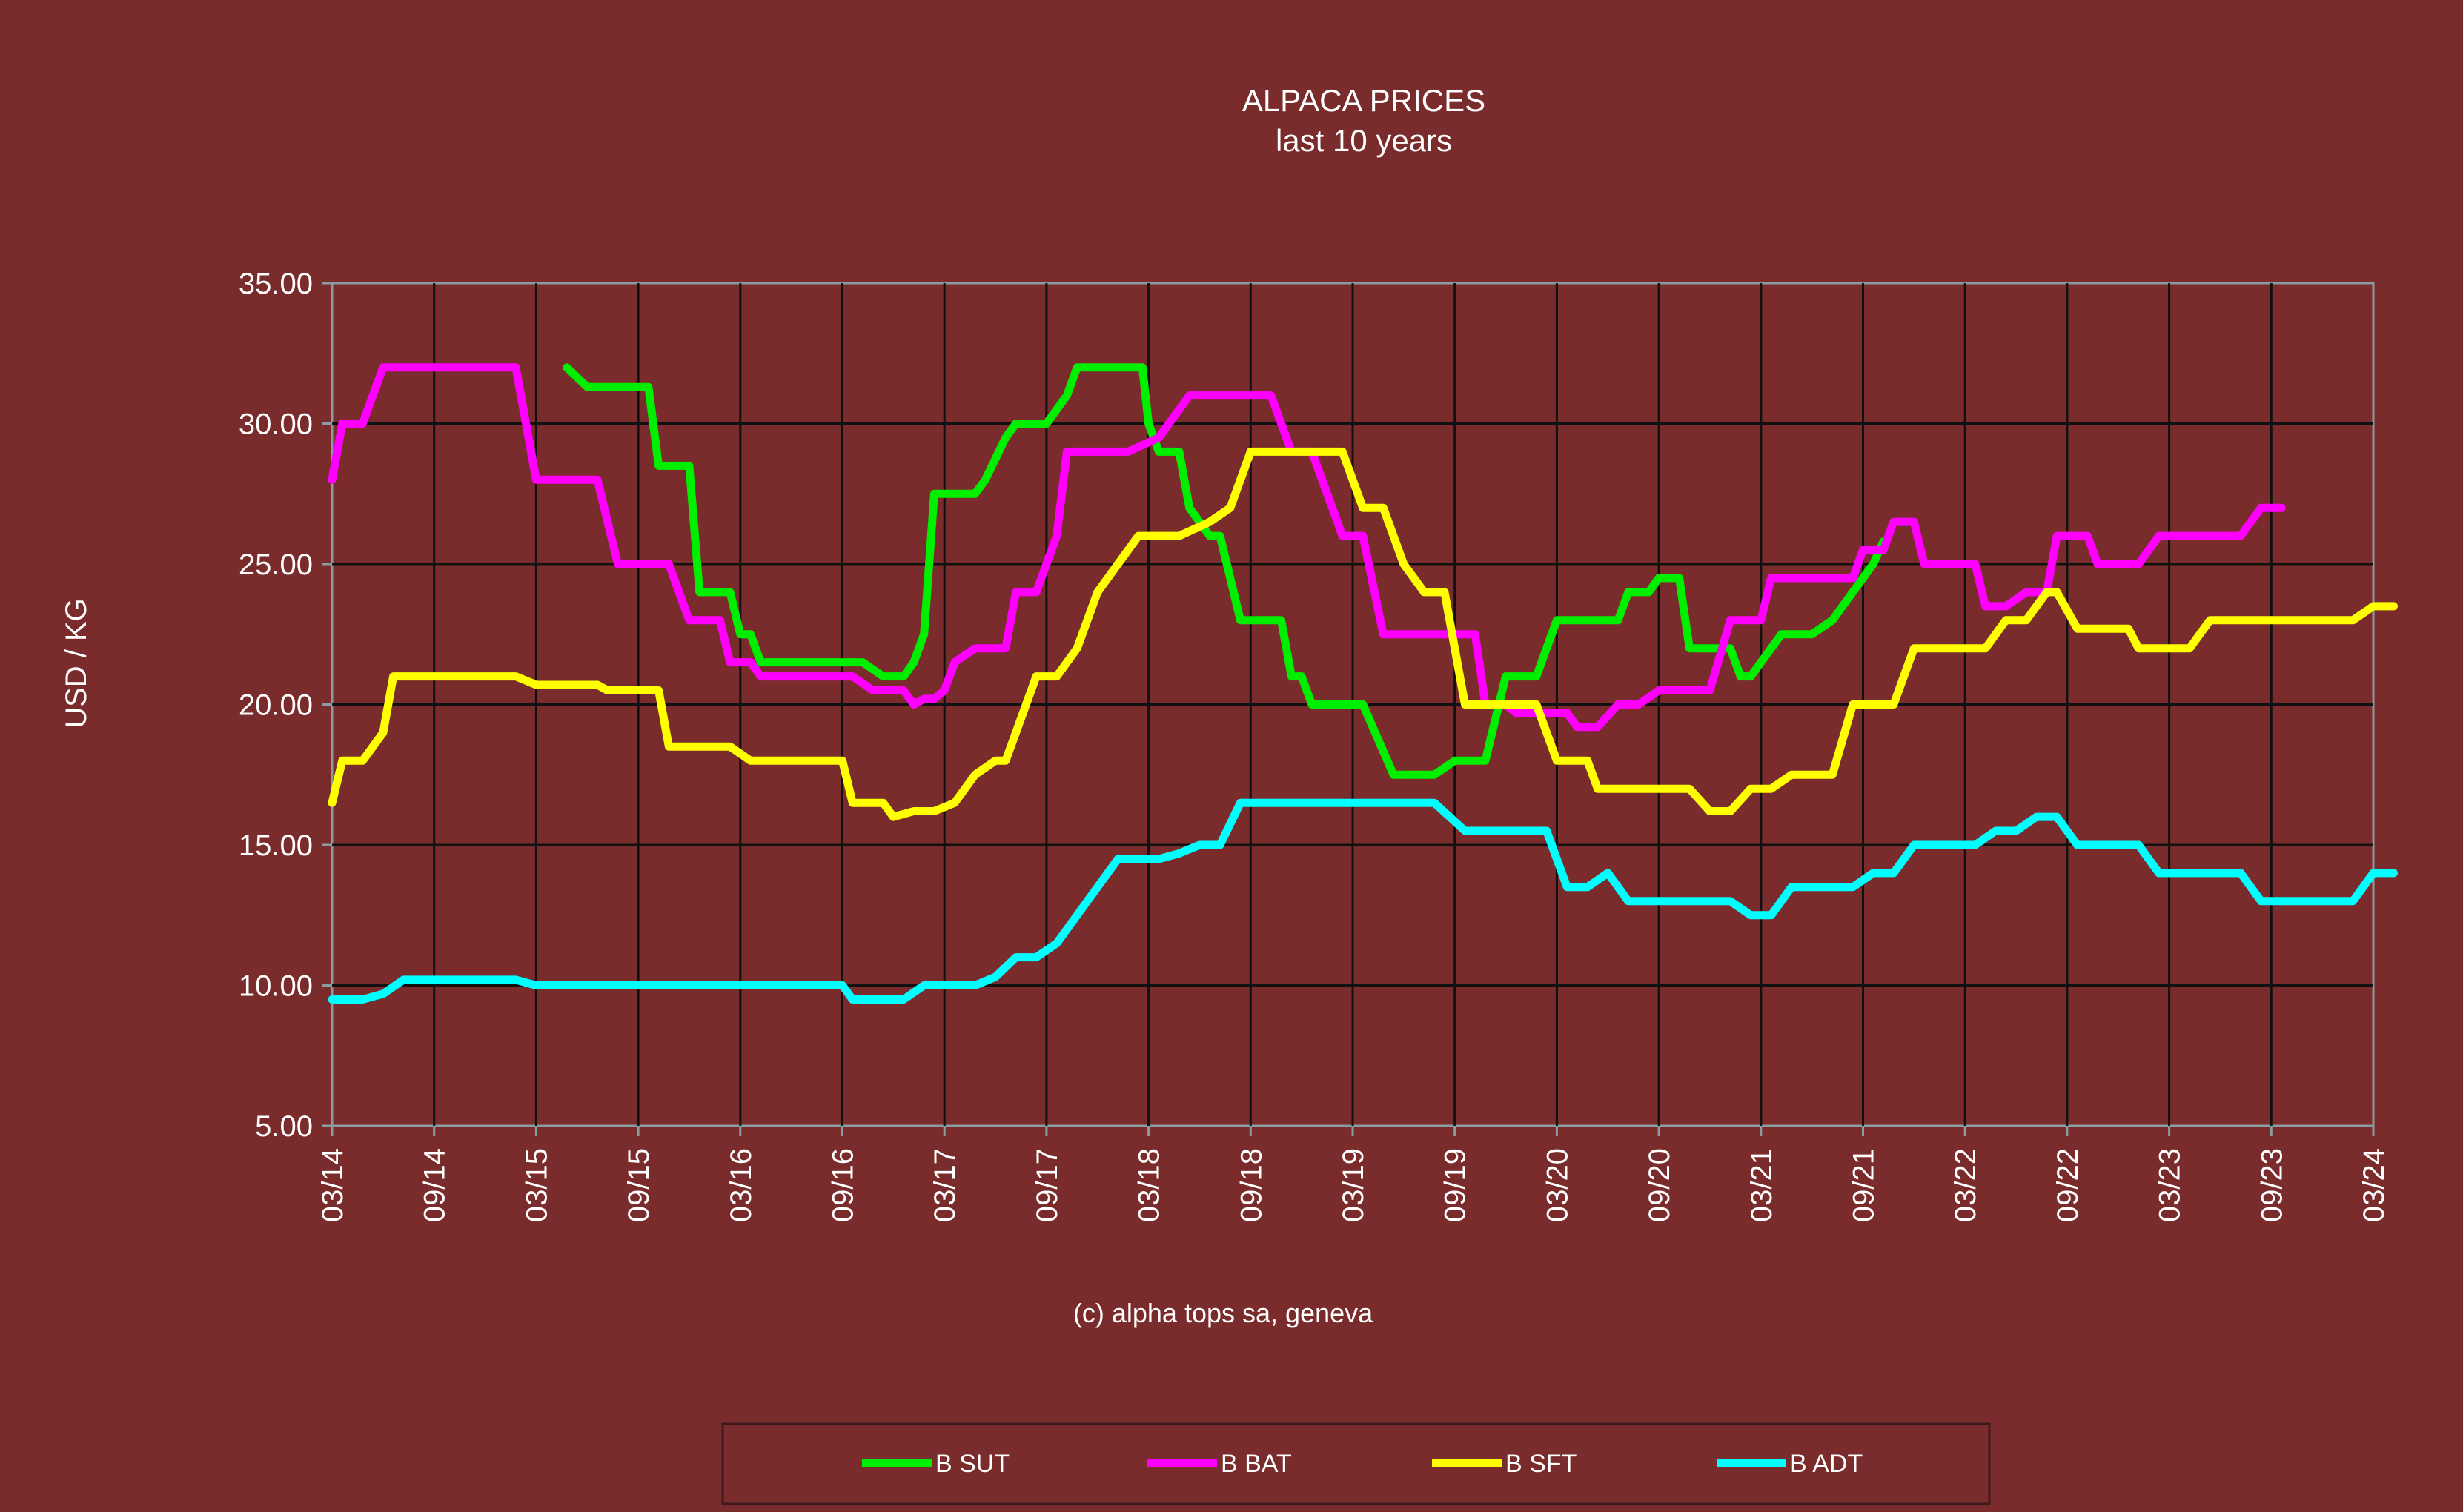 This screenshot has width=2463, height=1512. What do you see at coordinates (1251, 1185) in the screenshot?
I see `x-tick-label: 09/18` at bounding box center [1251, 1185].